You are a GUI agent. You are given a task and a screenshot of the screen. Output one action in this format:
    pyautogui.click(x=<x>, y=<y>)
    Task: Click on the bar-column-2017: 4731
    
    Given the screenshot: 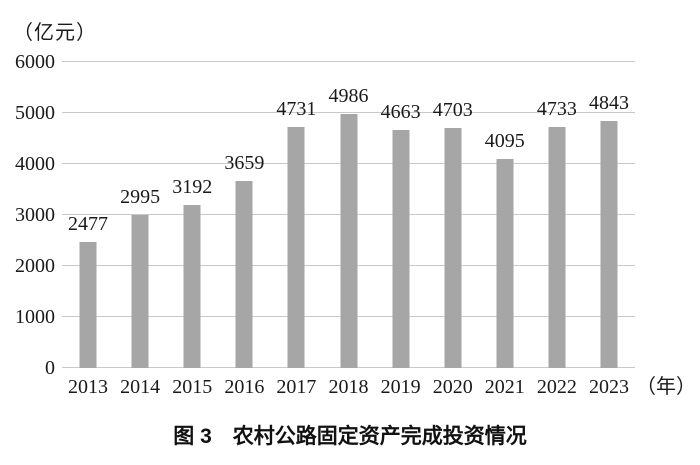 What is the action you would take?
    pyautogui.click(x=296, y=215)
    